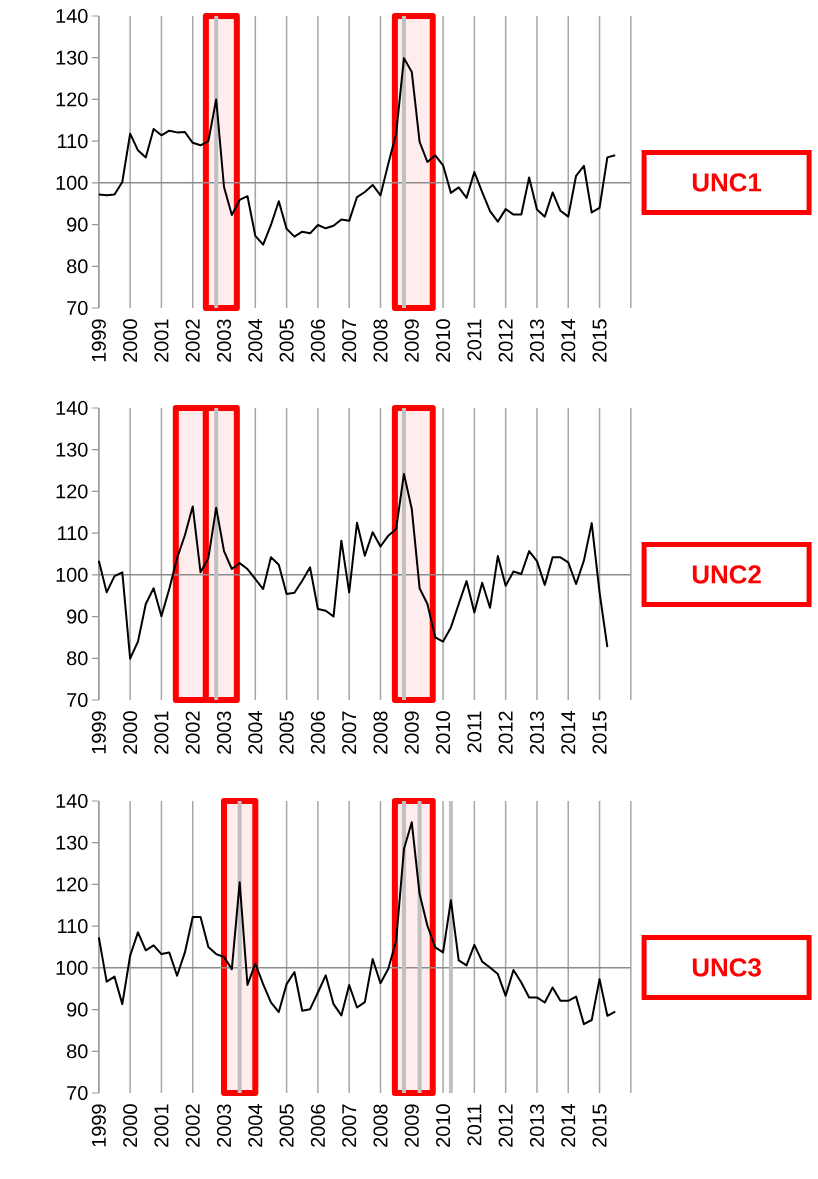 This screenshot has width=818, height=1179. What do you see at coordinates (726, 967) in the screenshot?
I see `text: UNC3` at bounding box center [726, 967].